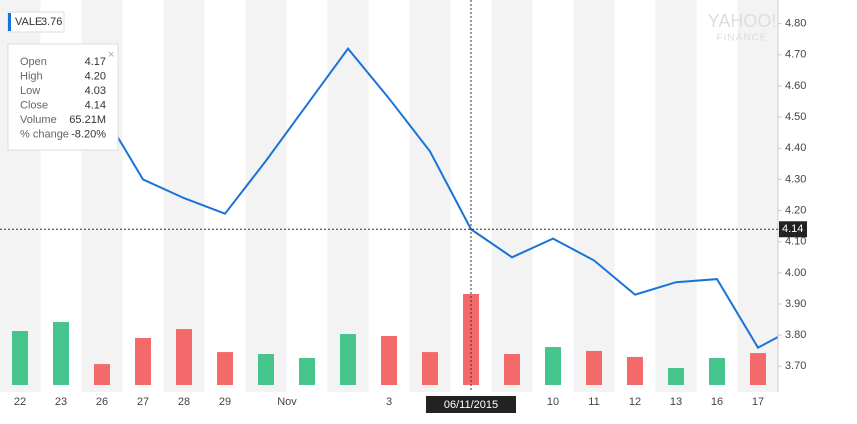 The image size is (857, 424). I want to click on tooltip-value: 65.21M, so click(87, 120).